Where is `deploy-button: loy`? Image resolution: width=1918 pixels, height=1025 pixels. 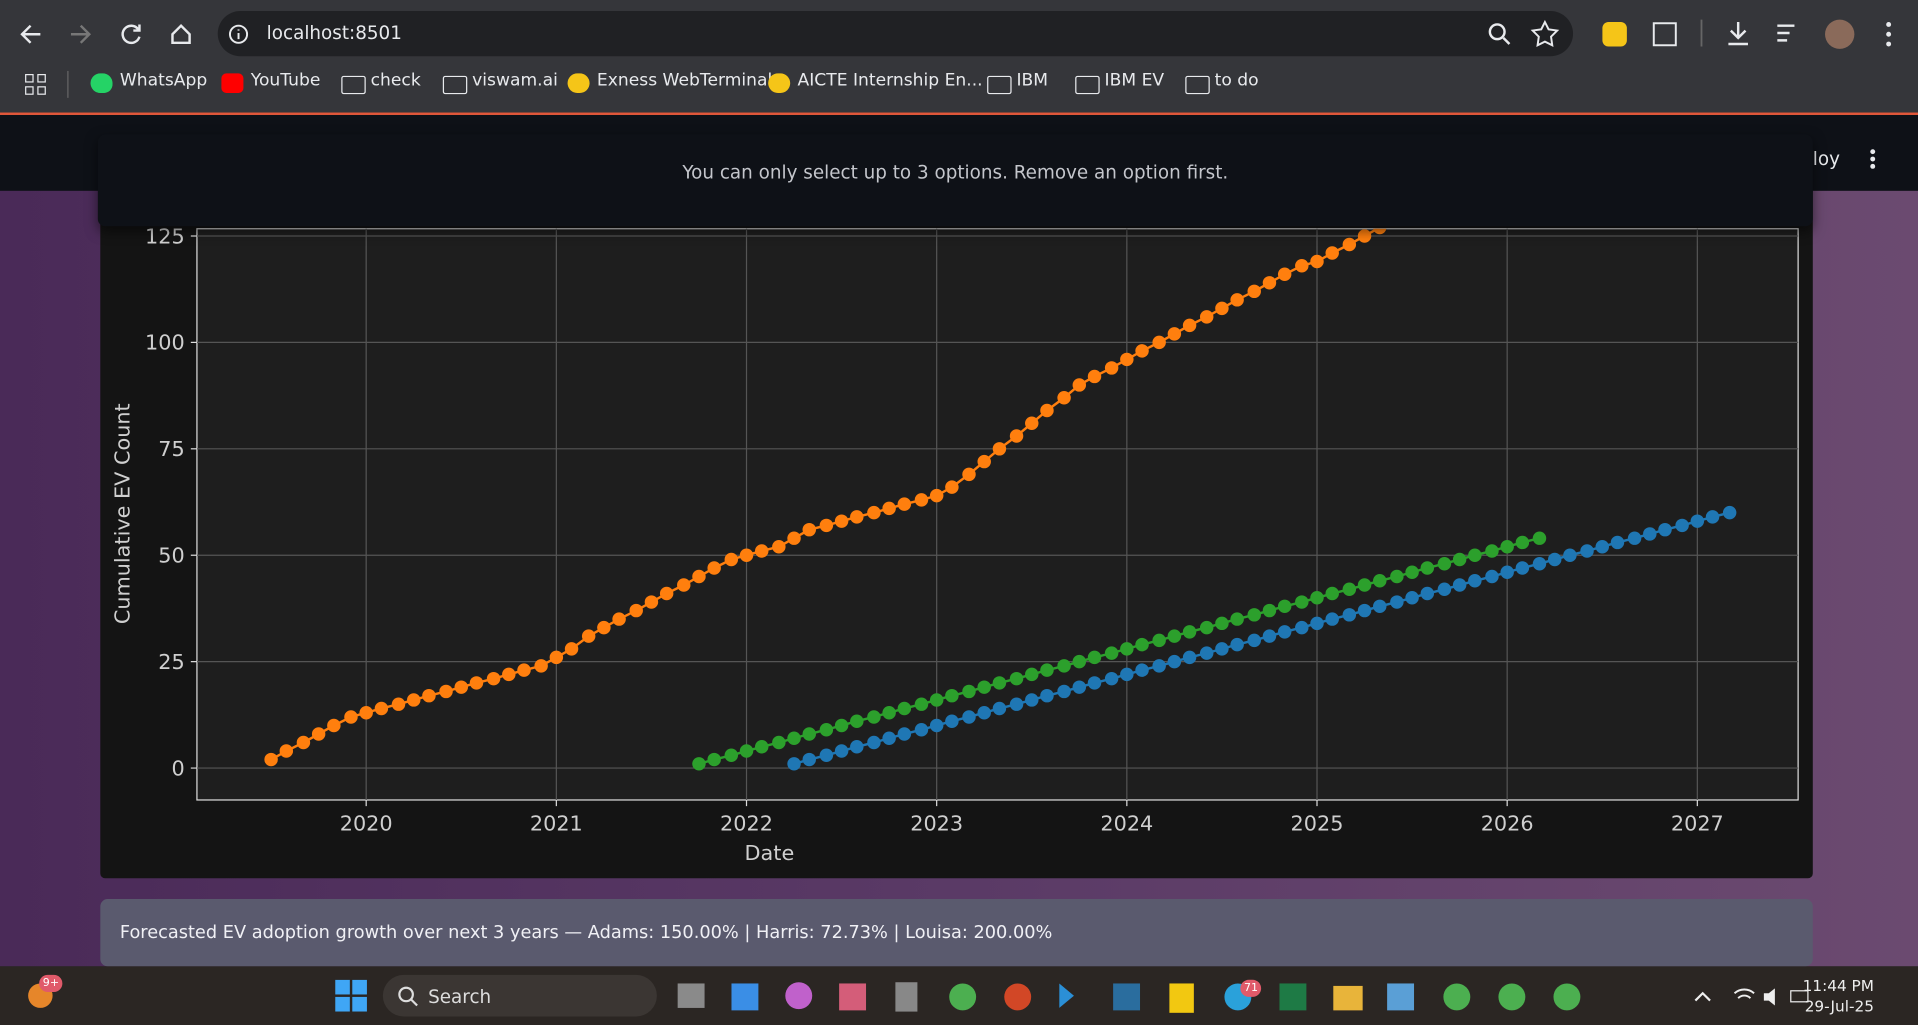
deploy-button: loy is located at coordinates (1826, 159).